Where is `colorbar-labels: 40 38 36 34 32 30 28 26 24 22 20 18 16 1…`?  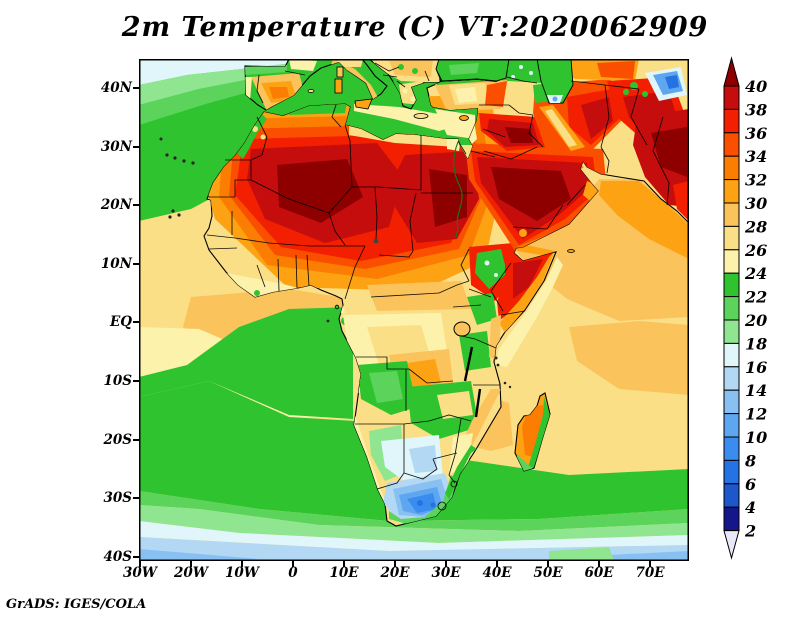
colorbar-labels: 40 38 36 34 32 30 28 26 24 22 20 18 16 1… is located at coordinates (755, 309).